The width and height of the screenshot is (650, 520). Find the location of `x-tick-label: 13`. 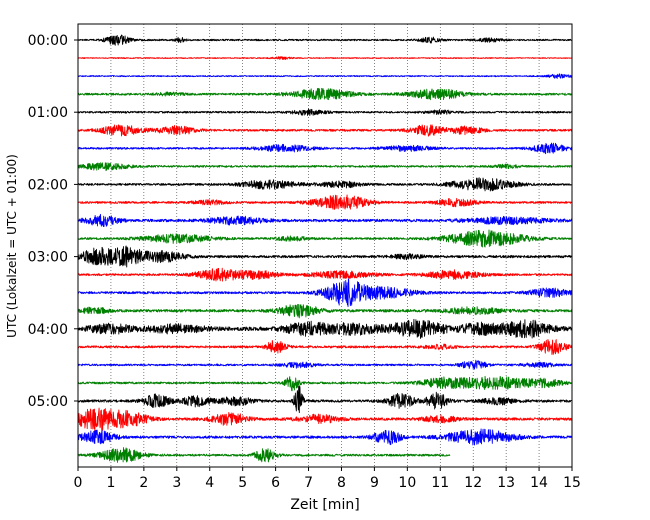

x-tick-label: 13 is located at coordinates (506, 483).